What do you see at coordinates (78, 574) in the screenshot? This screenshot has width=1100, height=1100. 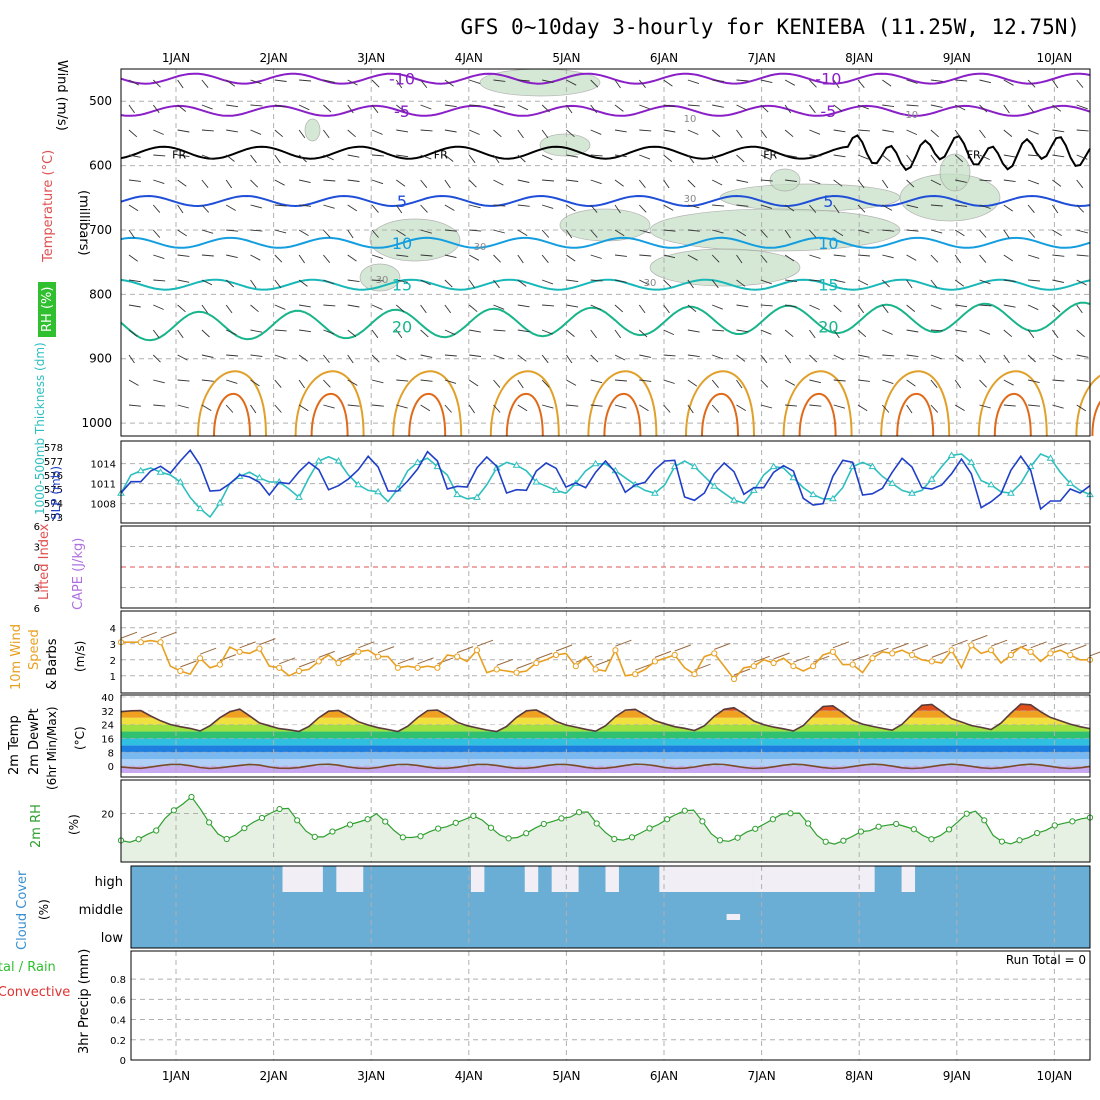 I see `cape-axis-label: CAPE (J/kg)` at bounding box center [78, 574].